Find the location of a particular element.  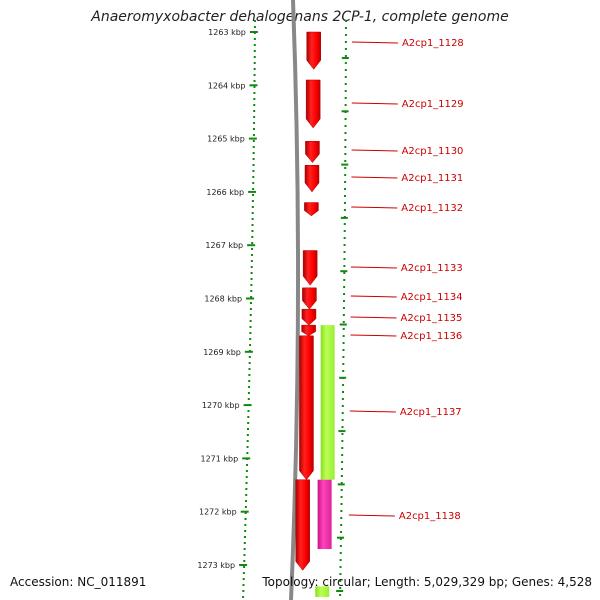

feature-track is located at coordinates (325, 461).